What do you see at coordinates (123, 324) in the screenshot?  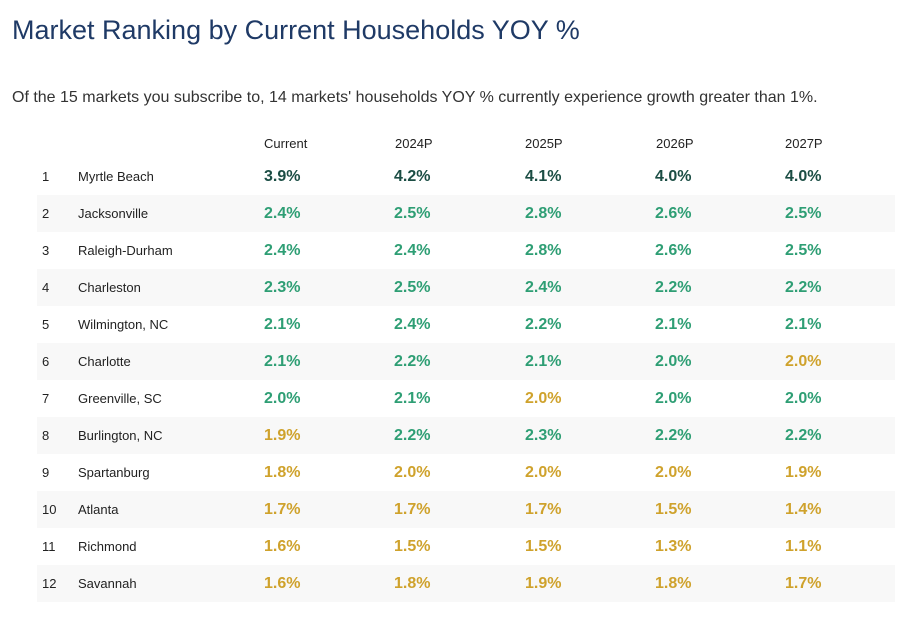 I see `market-name-cell: Wilmington, NC` at bounding box center [123, 324].